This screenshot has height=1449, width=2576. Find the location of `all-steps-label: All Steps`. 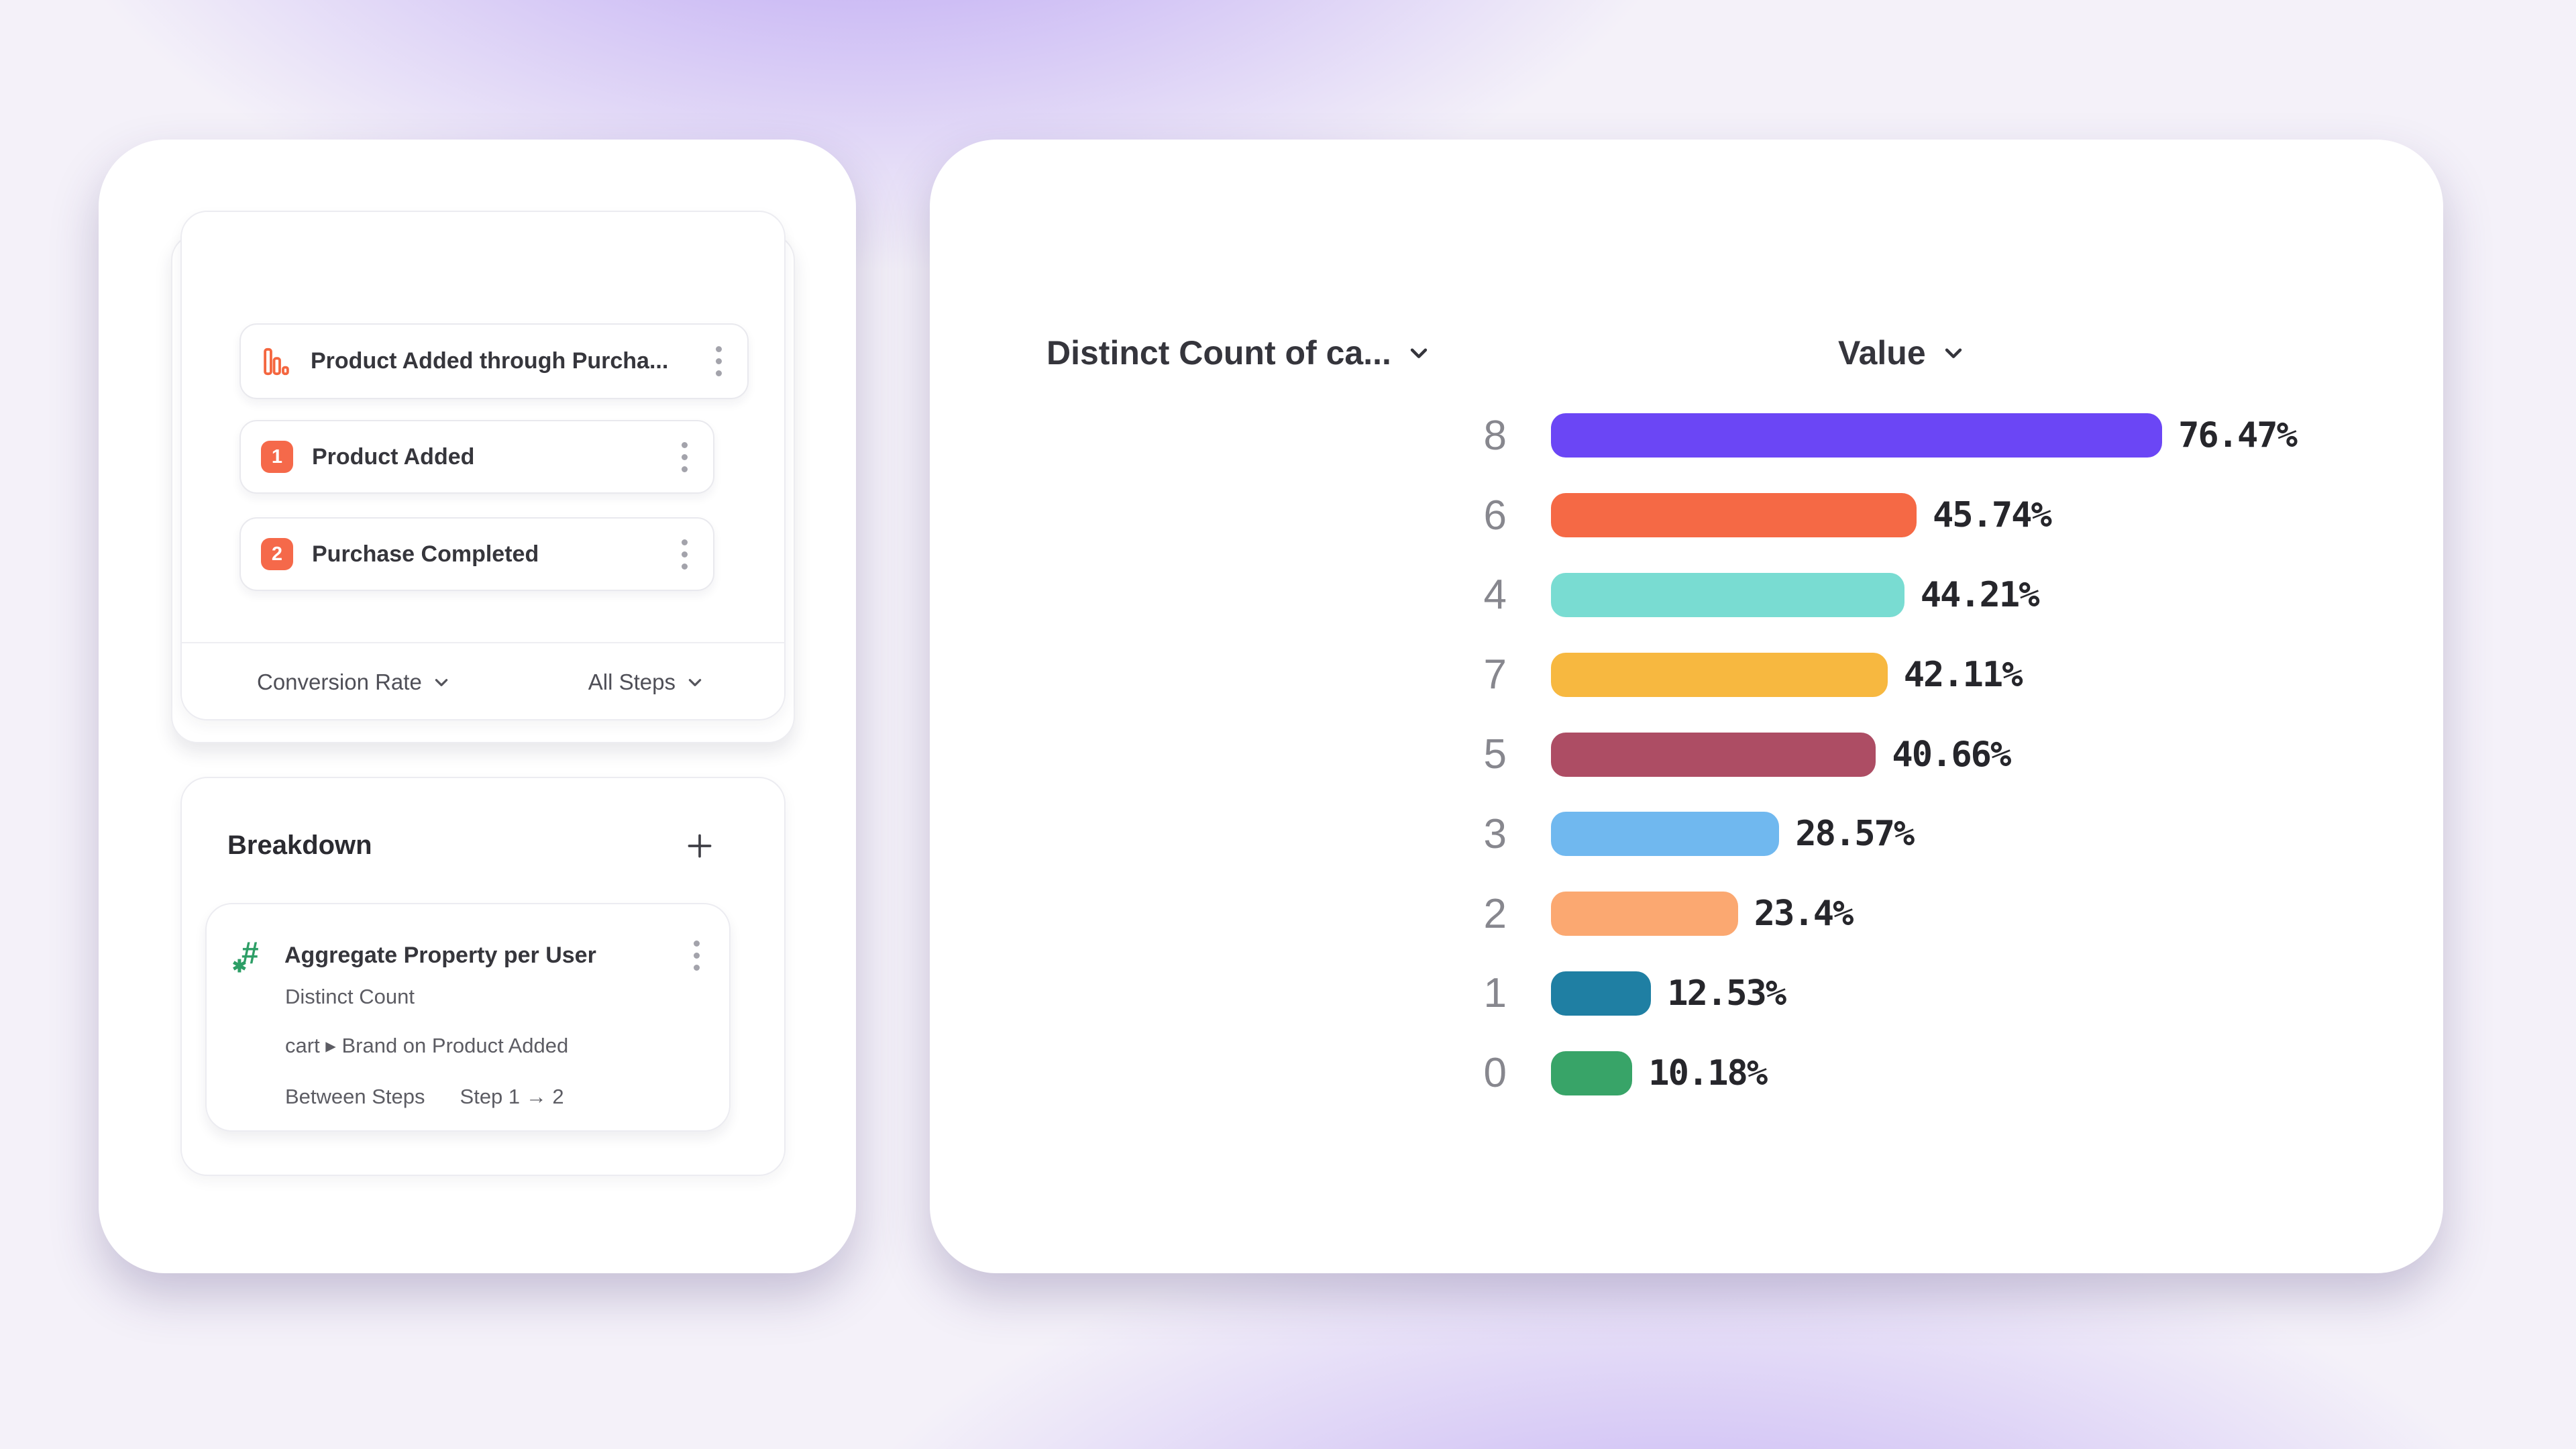

all-steps-label: All Steps is located at coordinates (632, 681).